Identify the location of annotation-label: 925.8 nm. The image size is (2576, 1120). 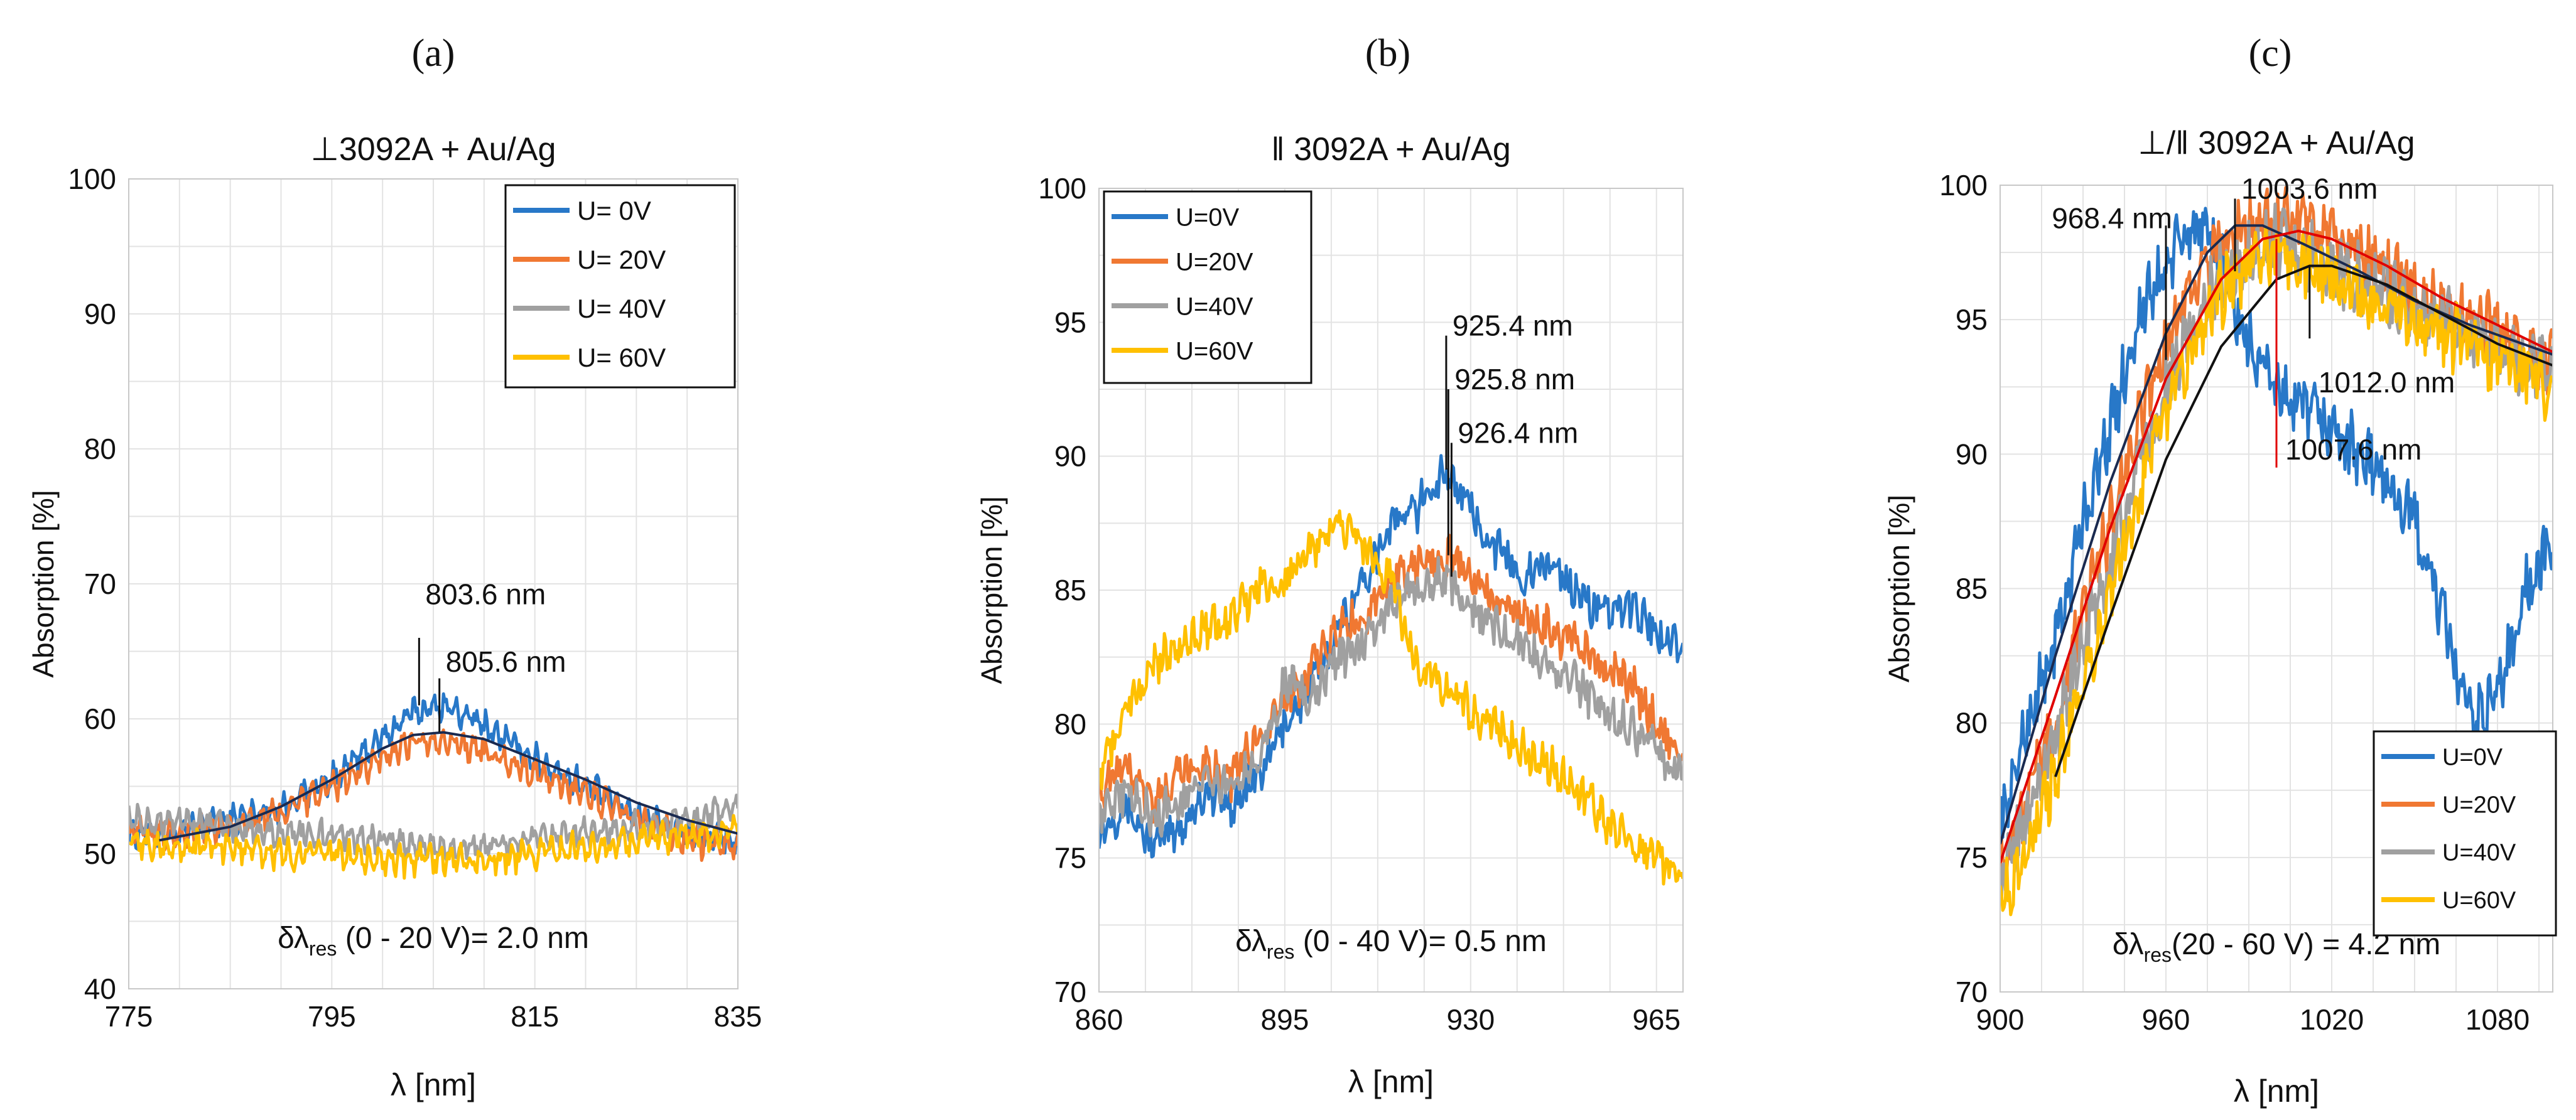
(1514, 379).